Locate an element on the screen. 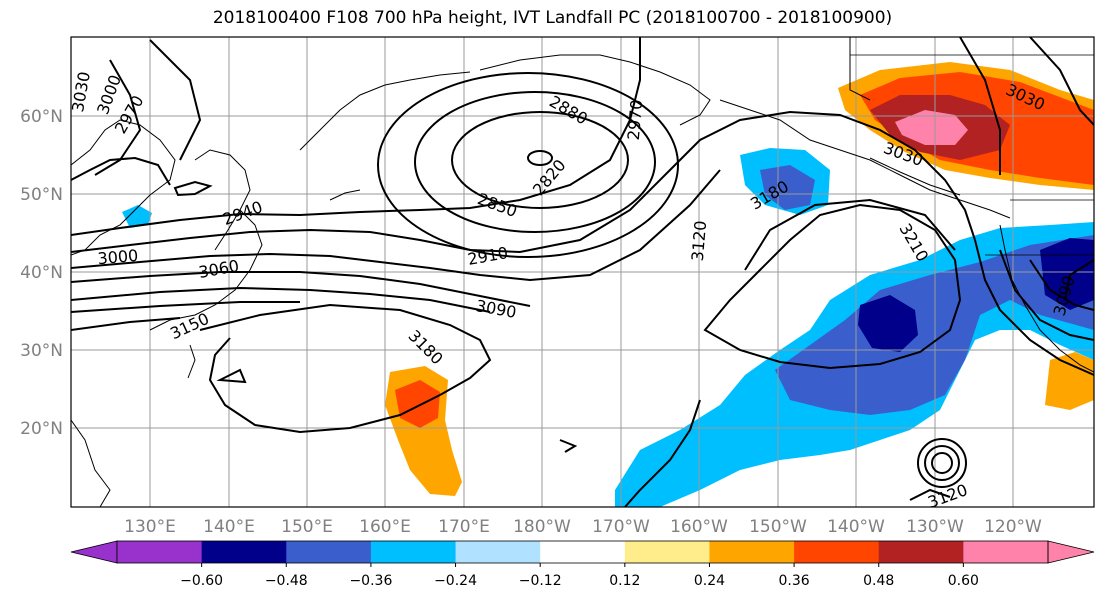 This screenshot has width=1105, height=601. contour-label: 2970 is located at coordinates (635, 120).